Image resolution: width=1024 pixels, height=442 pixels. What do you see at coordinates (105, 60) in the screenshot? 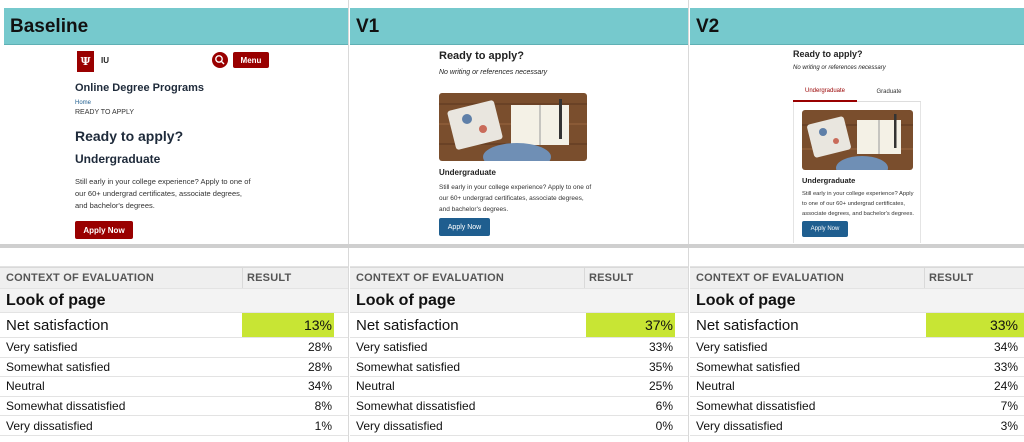
I see `brand-label: IU` at bounding box center [105, 60].